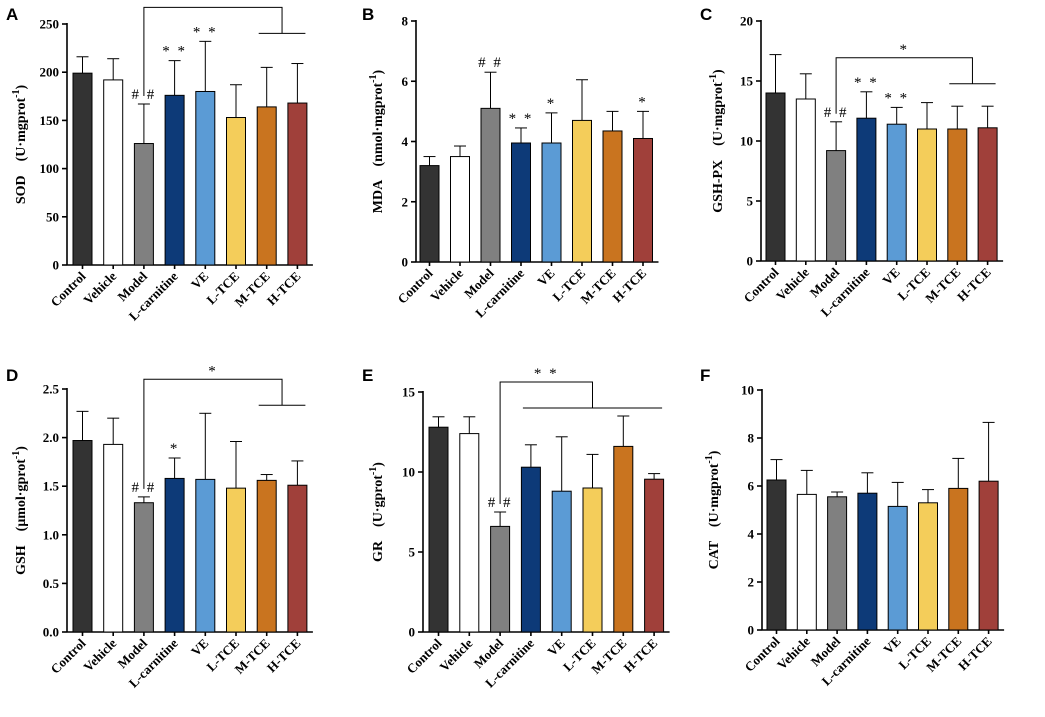 The image size is (1045, 717). I want to click on y-axis-label-text: GSH (μmol·gprot, so click(21, 517).